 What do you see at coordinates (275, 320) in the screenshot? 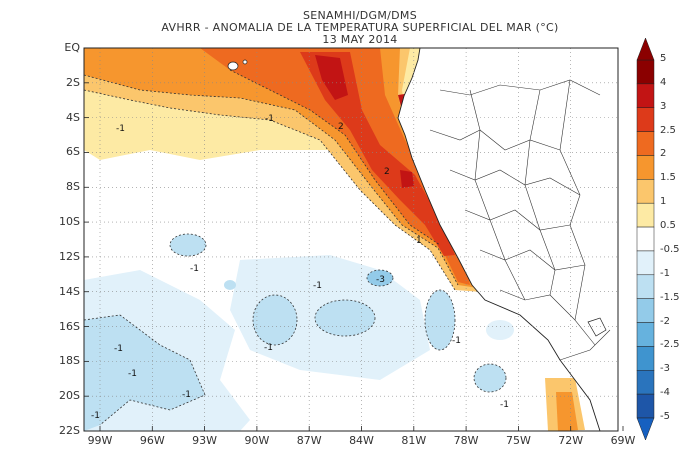
I see `anomaly-zone-cool-patch-b` at bounding box center [275, 320].